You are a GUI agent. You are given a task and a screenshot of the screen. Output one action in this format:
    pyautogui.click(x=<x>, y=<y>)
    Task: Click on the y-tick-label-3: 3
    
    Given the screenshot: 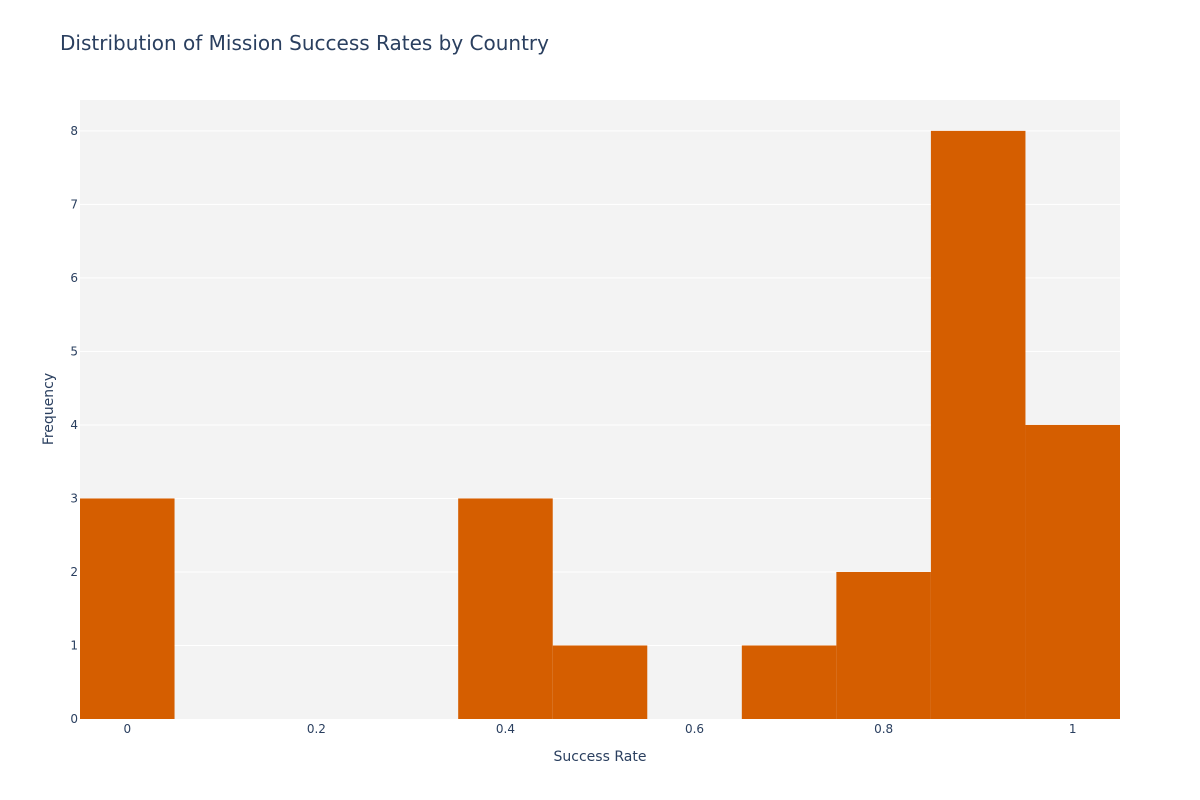 What is the action you would take?
    pyautogui.click(x=74, y=498)
    